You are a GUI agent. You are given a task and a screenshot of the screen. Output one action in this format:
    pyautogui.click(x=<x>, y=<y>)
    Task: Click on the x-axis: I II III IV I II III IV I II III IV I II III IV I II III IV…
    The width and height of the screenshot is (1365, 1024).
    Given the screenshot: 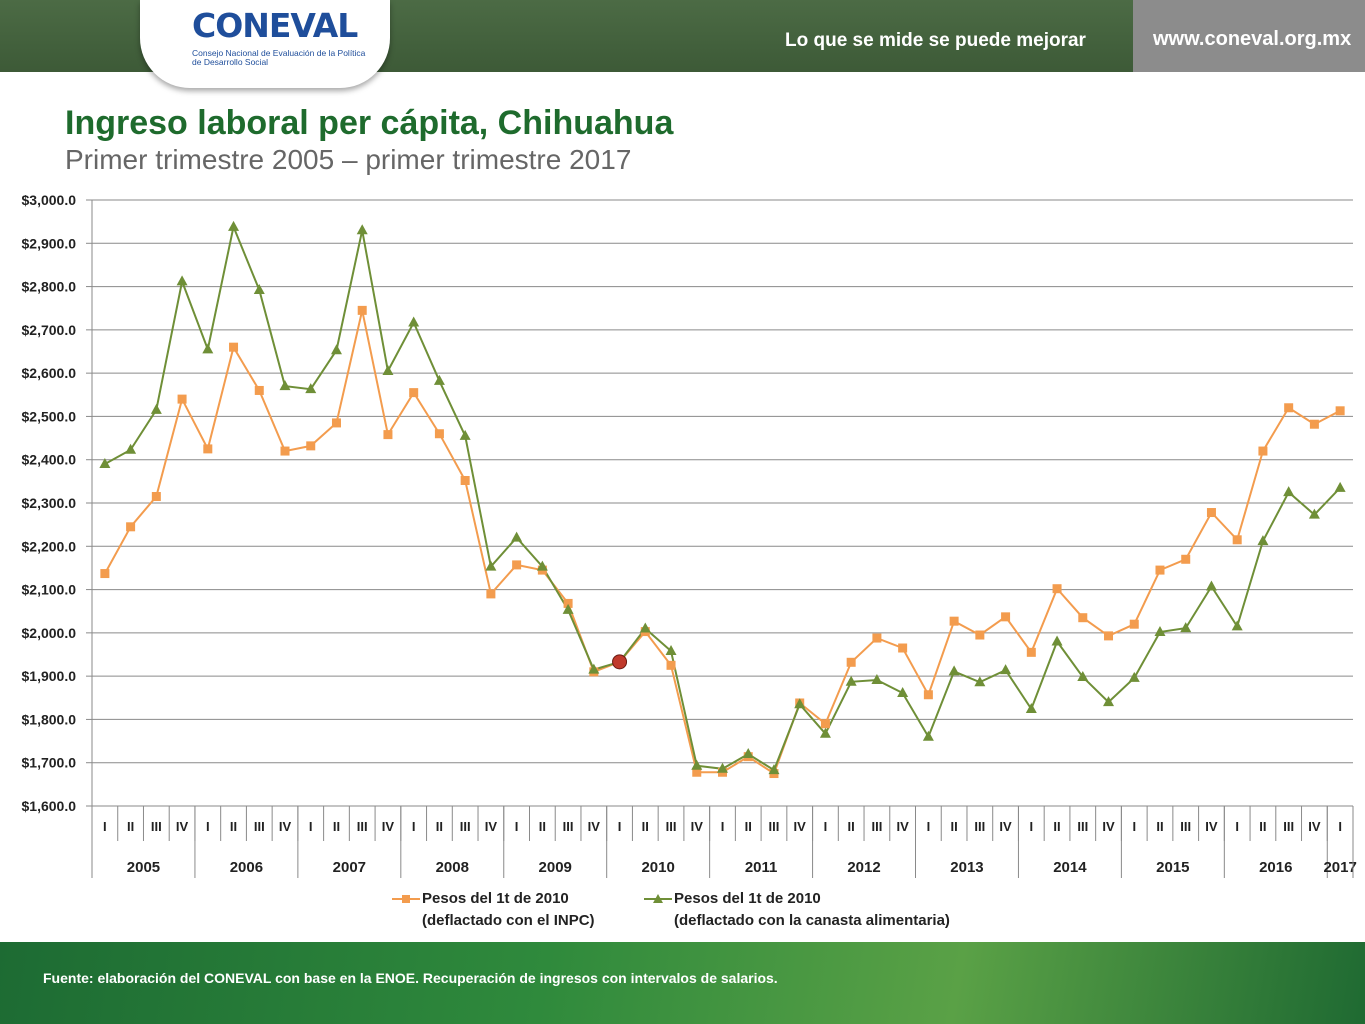 What is the action you would take?
    pyautogui.click(x=724, y=841)
    